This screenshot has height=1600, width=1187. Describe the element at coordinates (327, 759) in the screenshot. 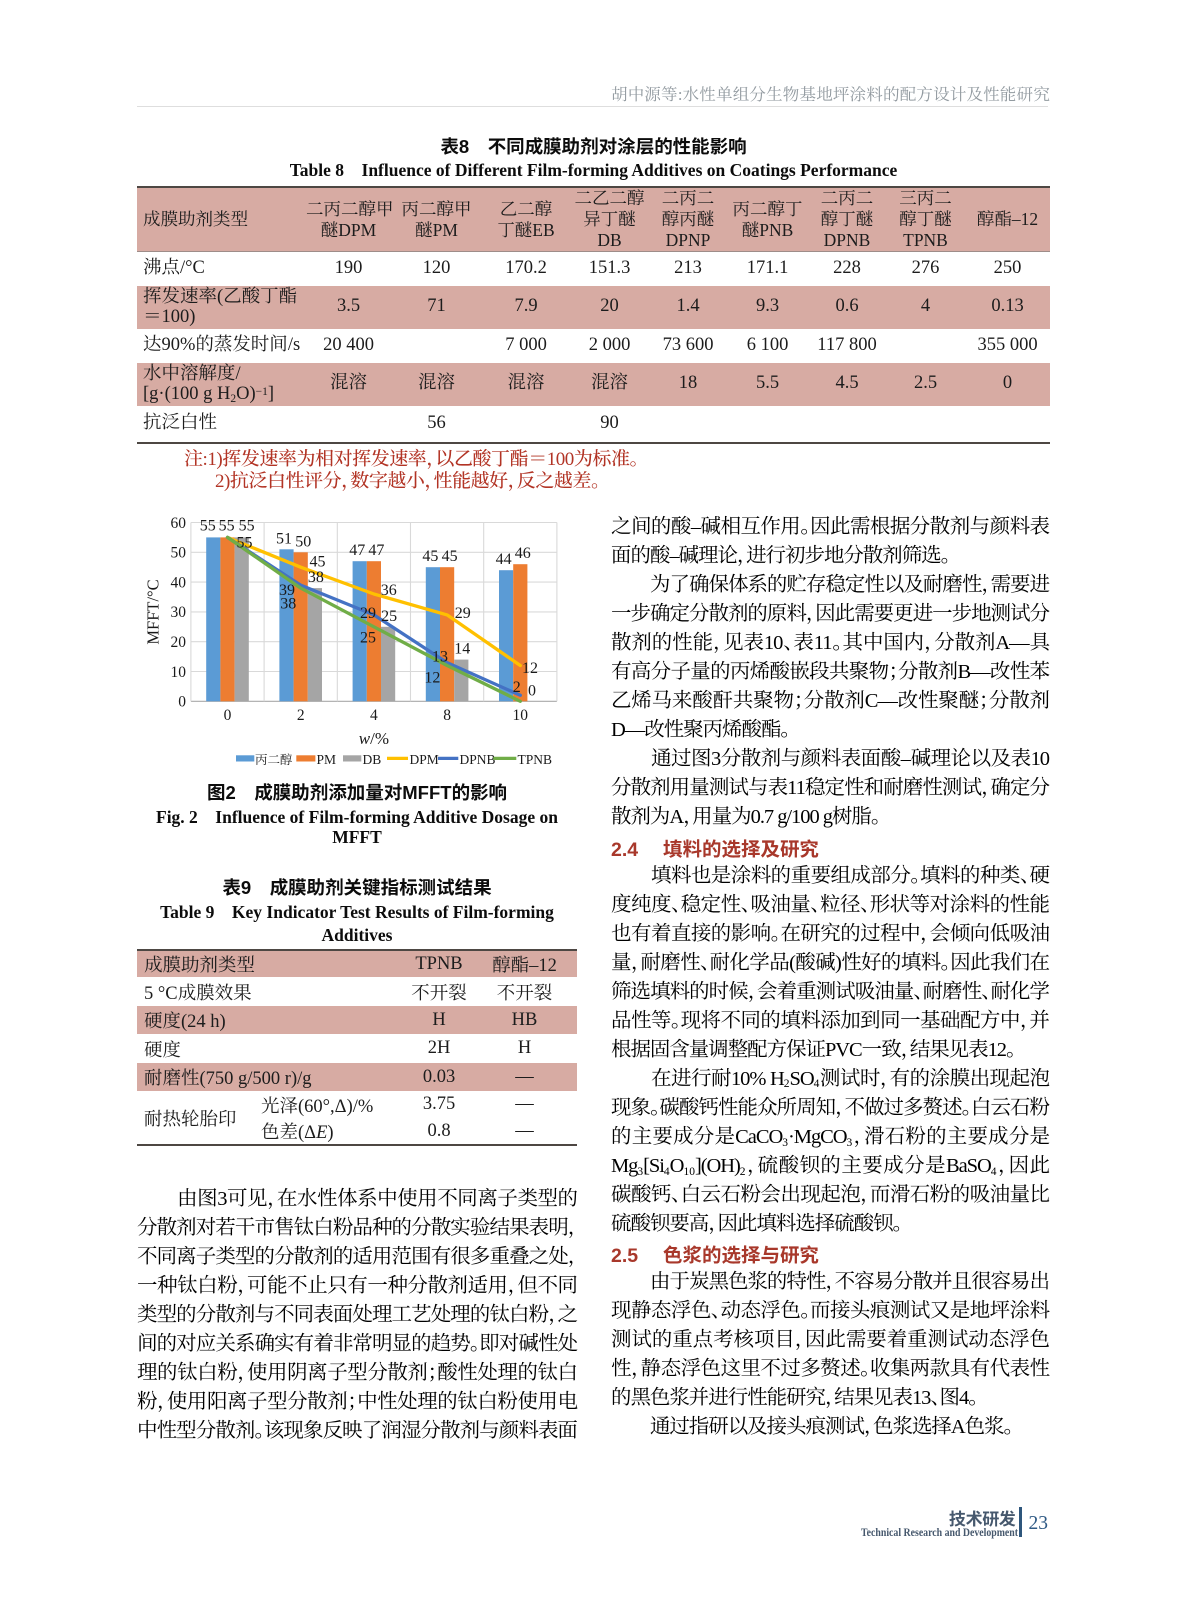

I see `svg-text: PM` at that location.